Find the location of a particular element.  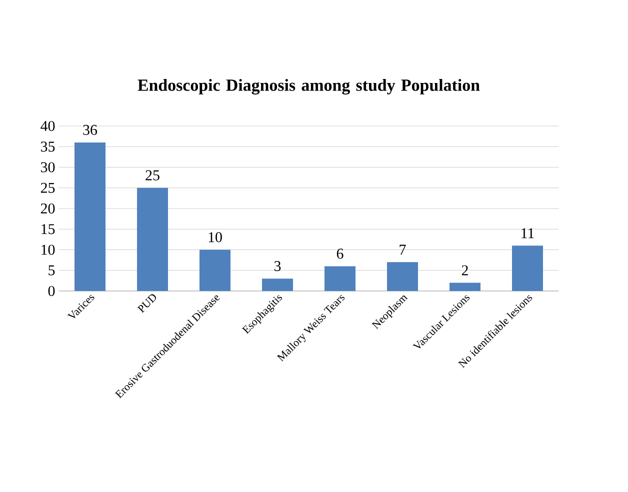

data-label: 6 is located at coordinates (340, 253).